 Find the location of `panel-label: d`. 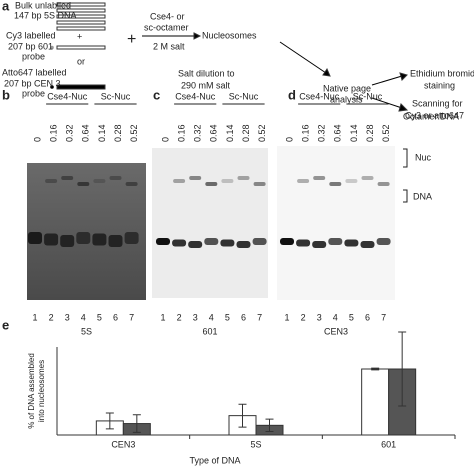

panel-label: d is located at coordinates (292, 94).